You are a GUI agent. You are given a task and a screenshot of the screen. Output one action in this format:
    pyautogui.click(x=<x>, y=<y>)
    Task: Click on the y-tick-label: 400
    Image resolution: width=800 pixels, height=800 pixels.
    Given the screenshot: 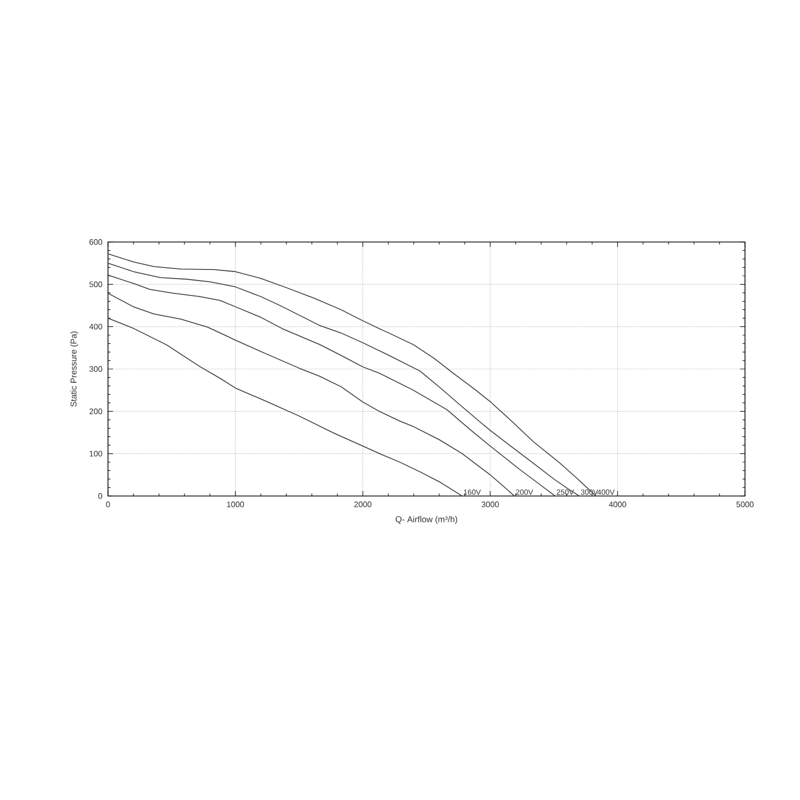 What is the action you would take?
    pyautogui.click(x=95, y=327)
    